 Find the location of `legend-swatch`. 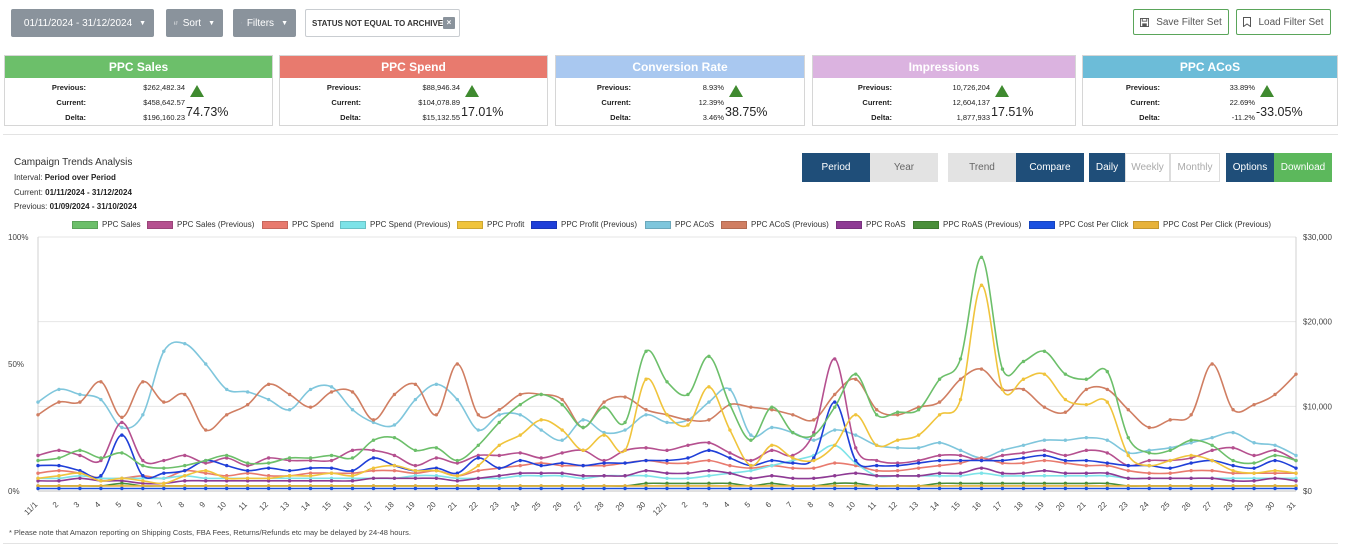

legend-swatch is located at coordinates (1146, 224).